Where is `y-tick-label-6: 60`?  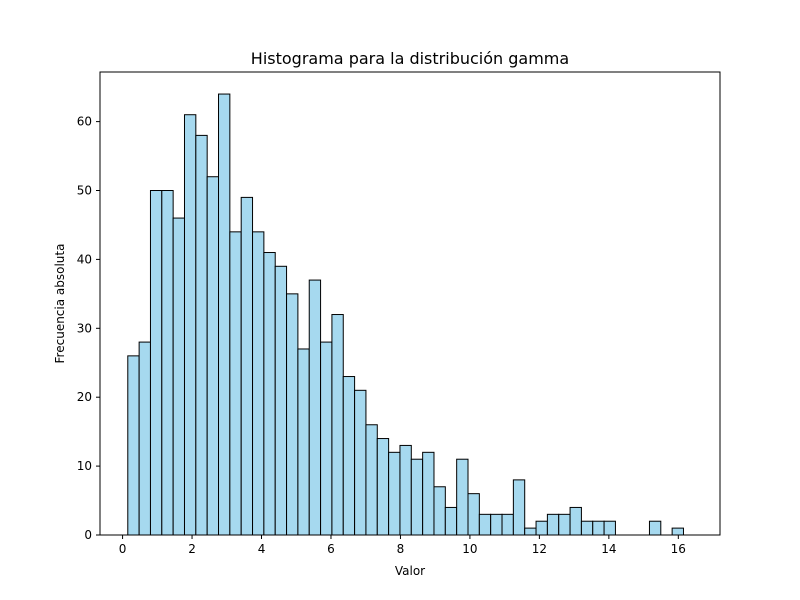 y-tick-label-6: 60 is located at coordinates (84, 122).